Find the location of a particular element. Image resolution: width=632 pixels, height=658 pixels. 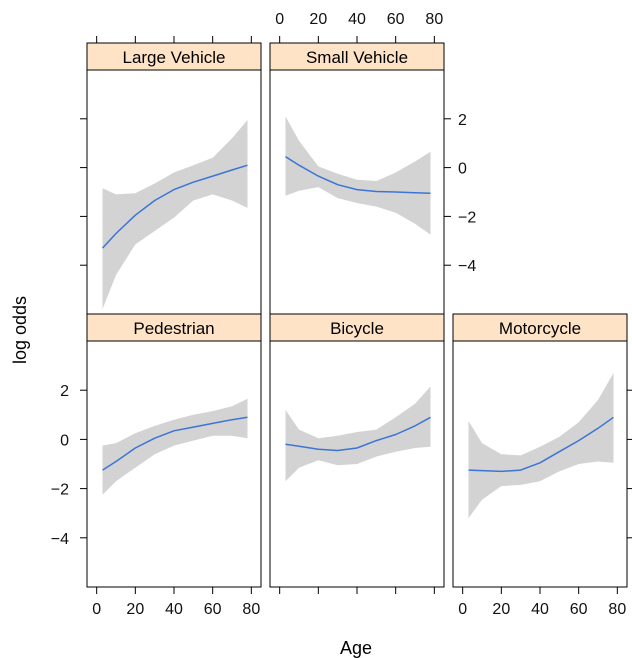

strip-label: Motorcycle is located at coordinates (540, 328).